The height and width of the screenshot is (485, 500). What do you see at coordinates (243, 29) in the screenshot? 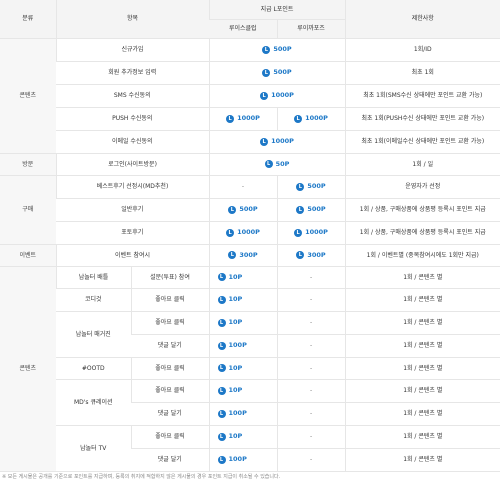
I see `header-club: 루이스클럽` at bounding box center [243, 29].